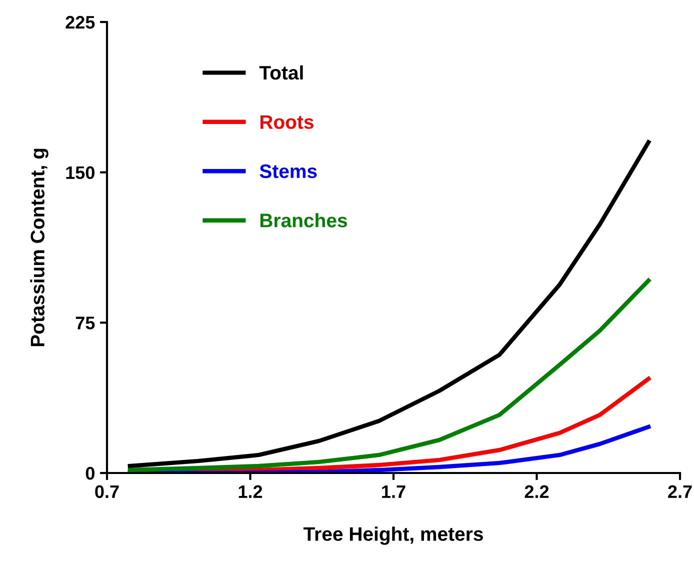 This screenshot has width=694, height=562. Describe the element at coordinates (85, 323) in the screenshot. I see `y-tick-label: 75` at that location.